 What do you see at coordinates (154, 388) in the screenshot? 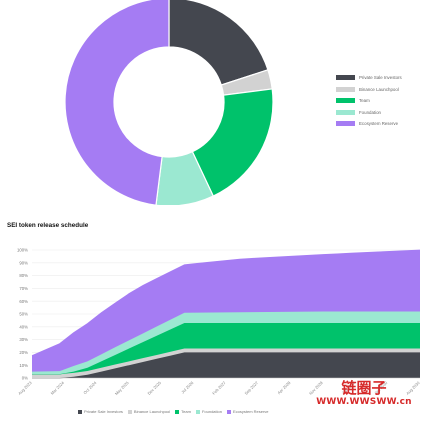
I see `x-tick-label: Dec 2025` at bounding box center [154, 388].